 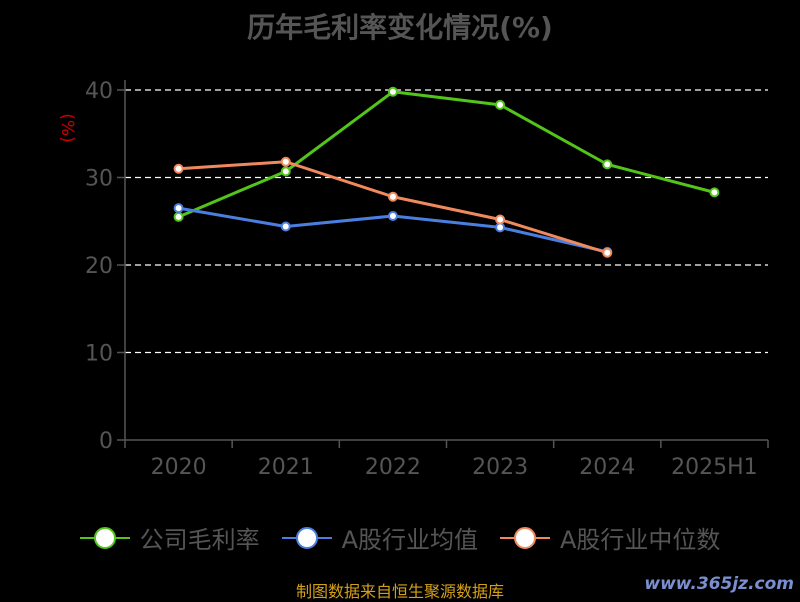 What do you see at coordinates (286, 467) in the screenshot?
I see `x-tick-label: 2021` at bounding box center [286, 467].